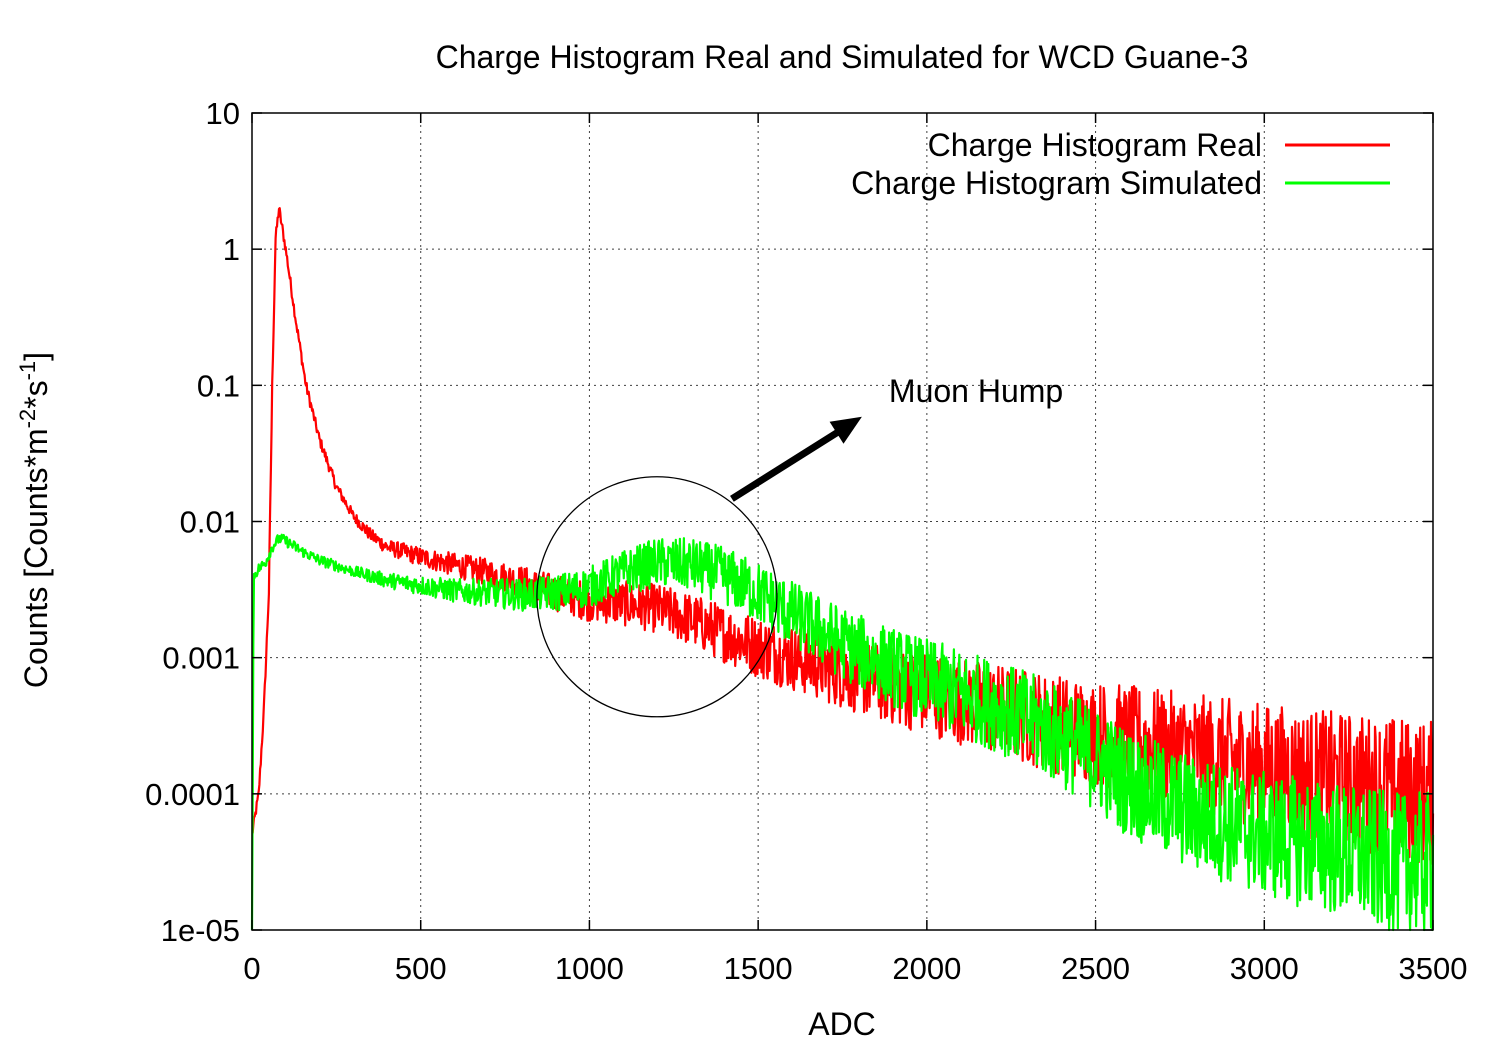 The height and width of the screenshot is (1050, 1500). I want to click on legend-label-real: Charge Histogram Real, so click(1095, 145).